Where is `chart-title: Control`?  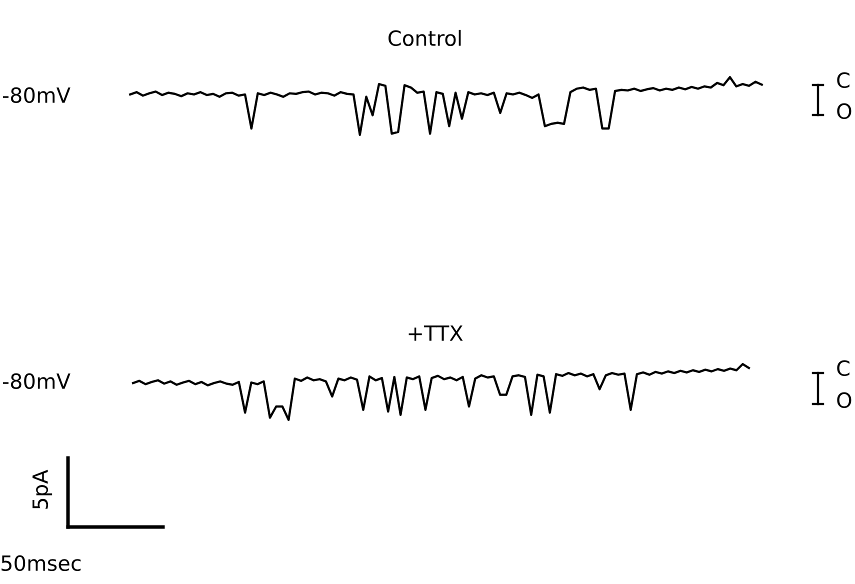
chart-title: Control is located at coordinates (424, 38).